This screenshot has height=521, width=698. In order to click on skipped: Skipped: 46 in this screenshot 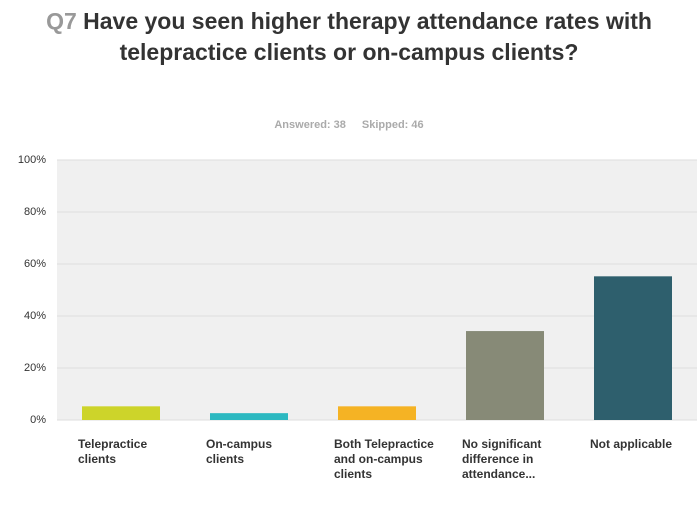, I will do `click(392, 125)`.